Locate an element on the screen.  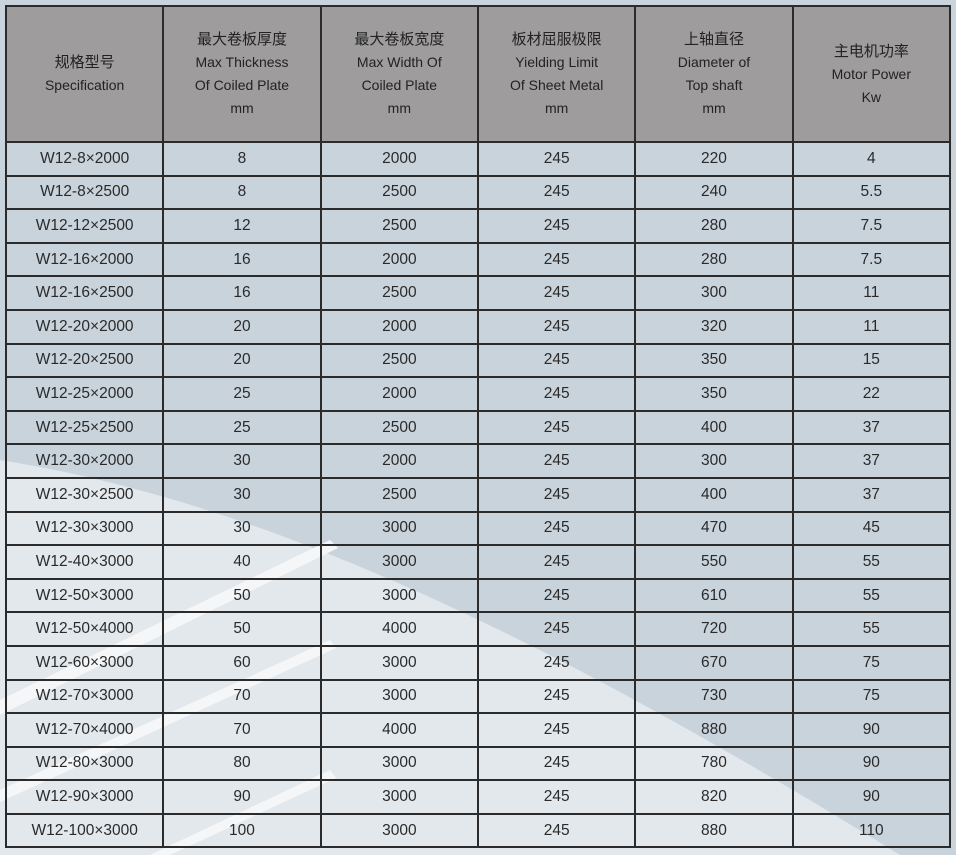
cell-specification: W12-30×3000 is located at coordinates (84, 528).